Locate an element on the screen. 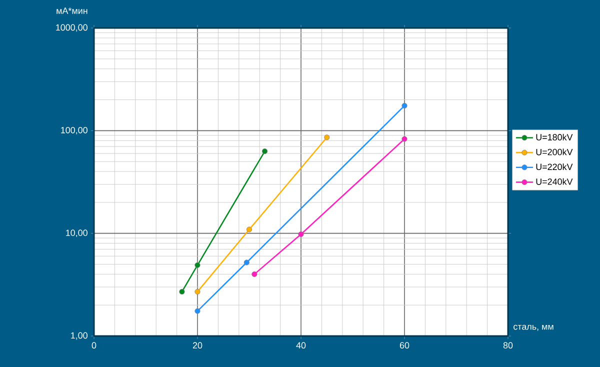 Image resolution: width=600 pixels, height=367 pixels. x-axis-title: сталь, мм is located at coordinates (534, 327).